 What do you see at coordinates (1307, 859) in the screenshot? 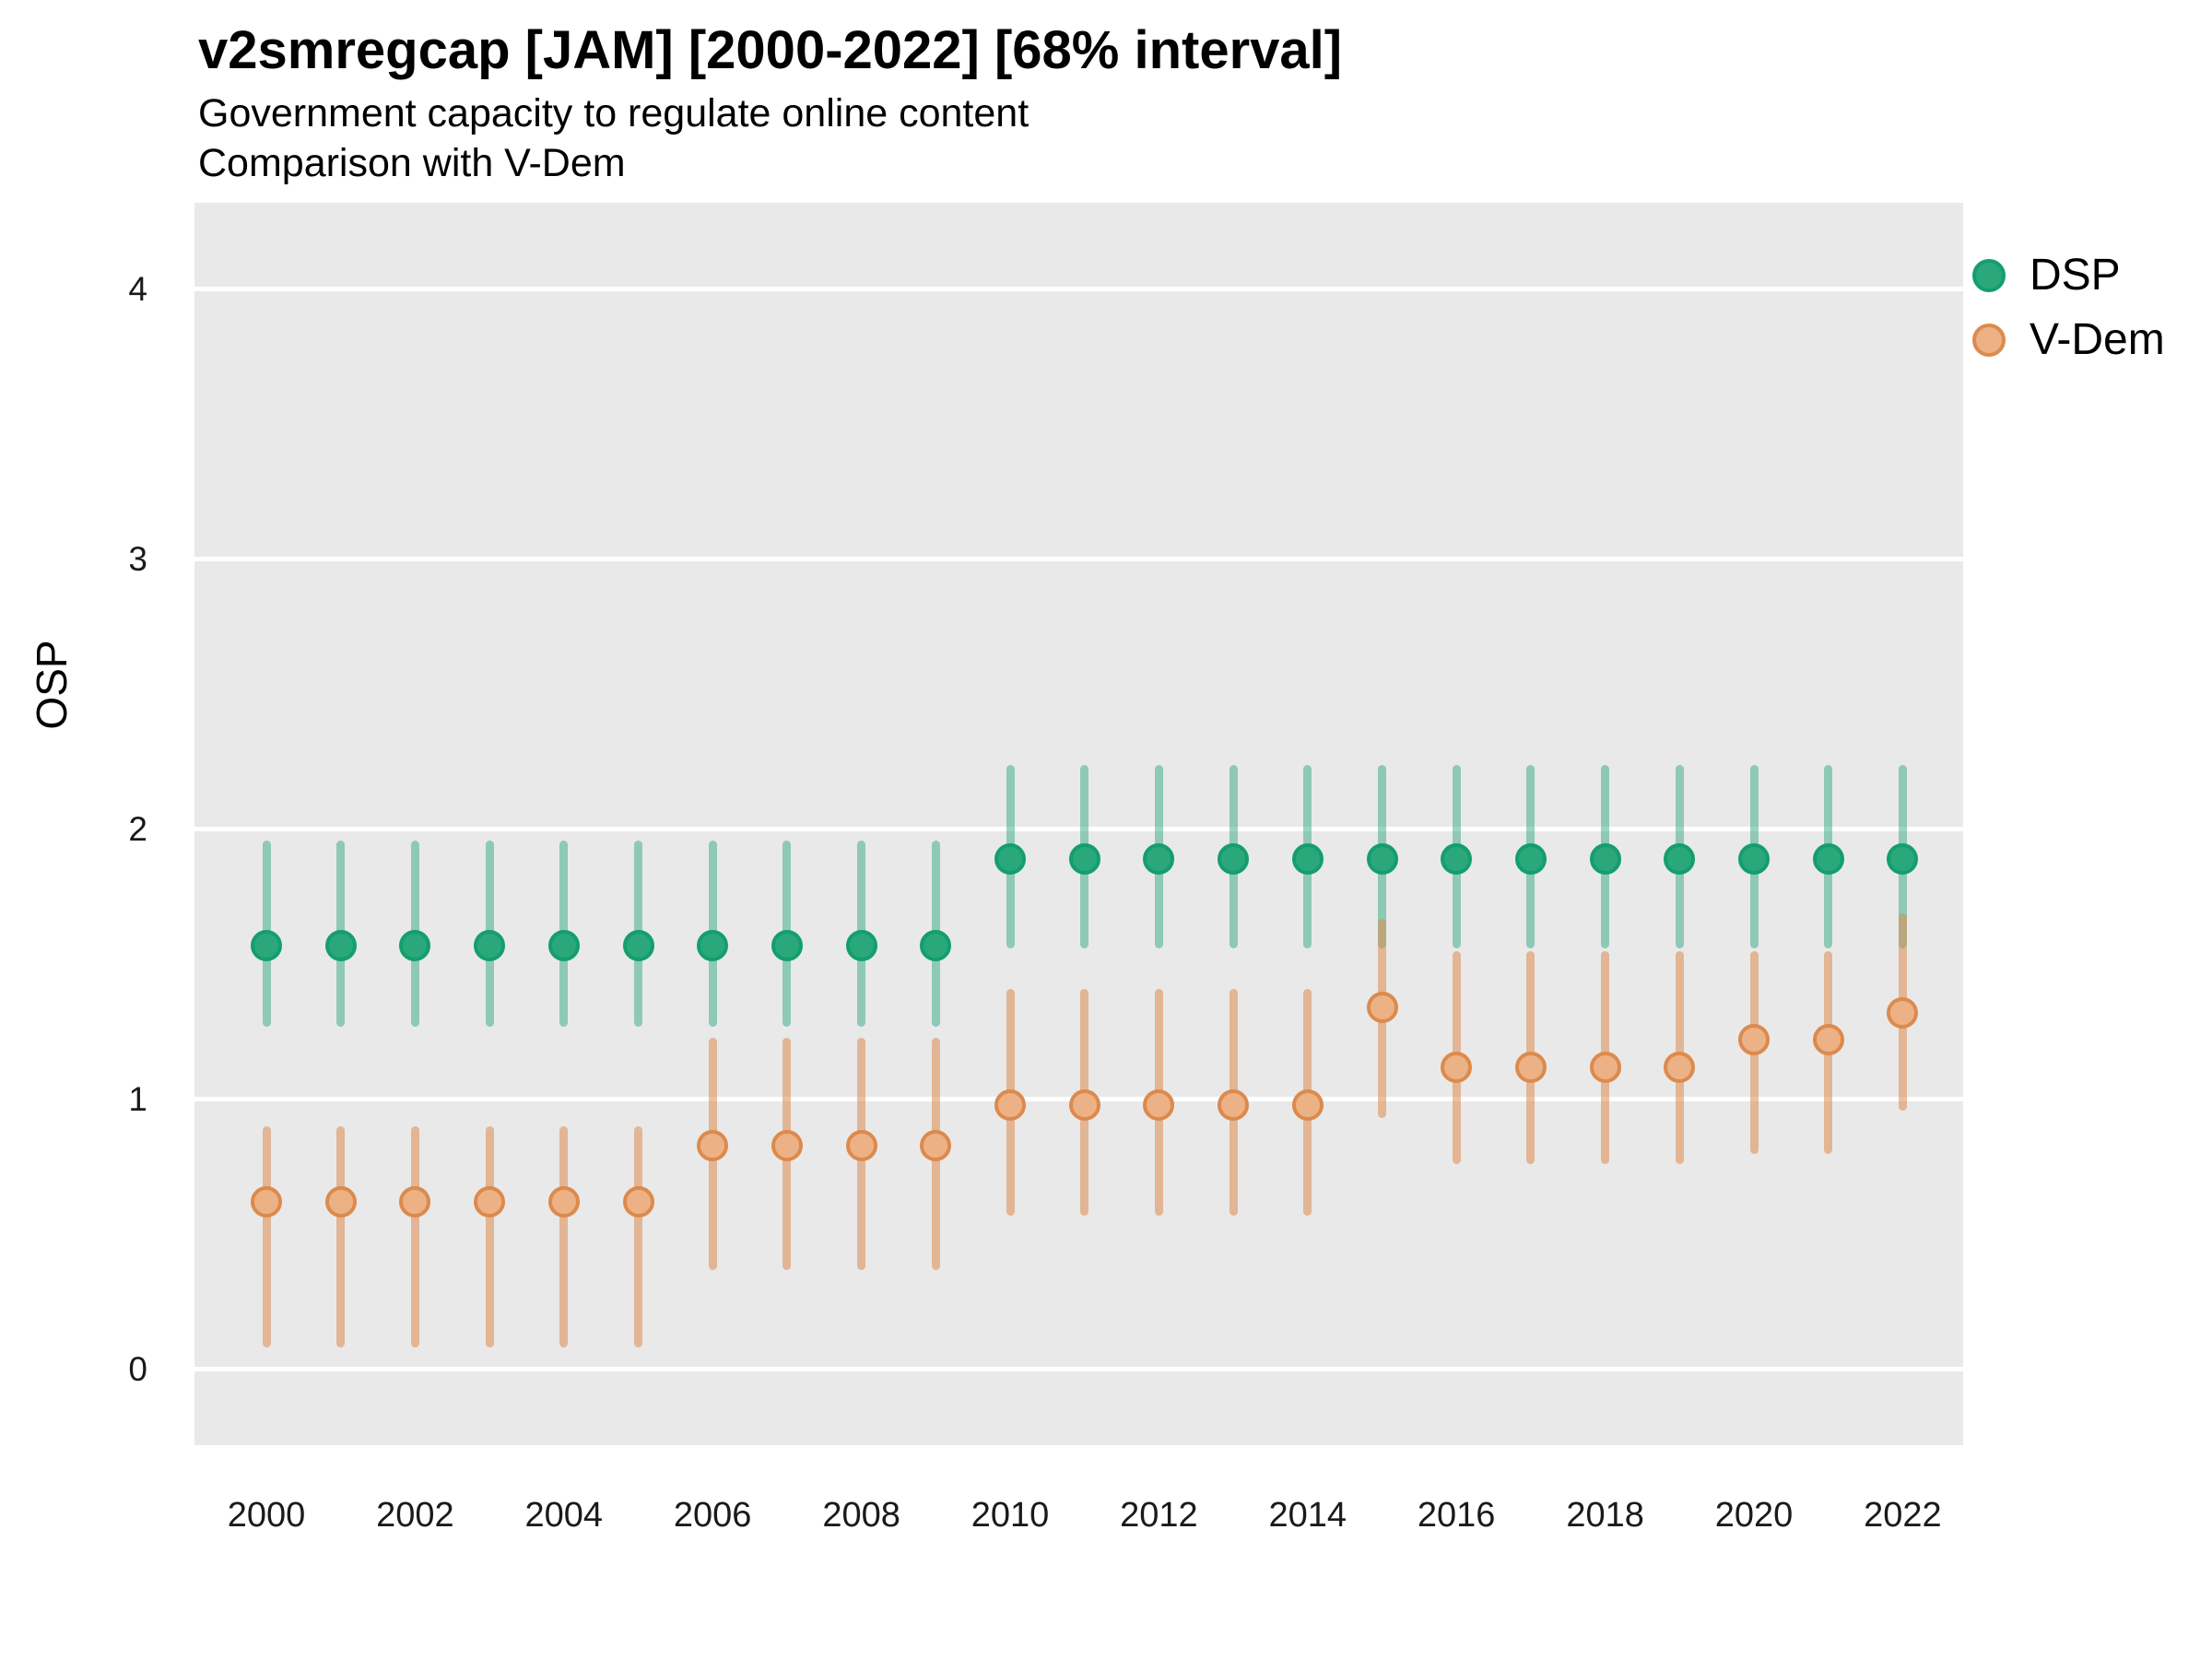
I see `dsp-point-2014` at bounding box center [1307, 859].